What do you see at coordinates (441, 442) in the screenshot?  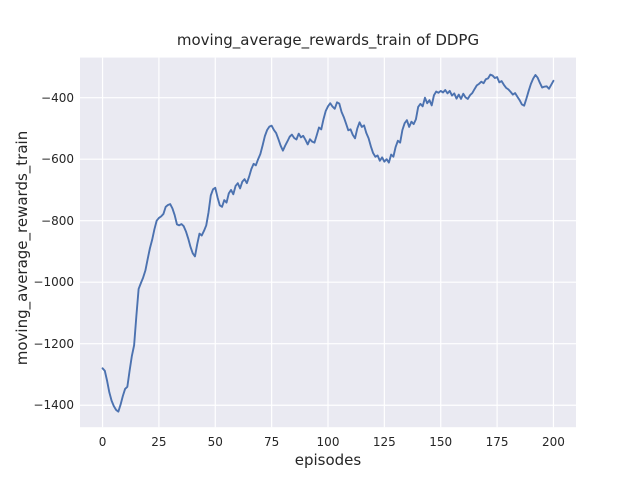 I see `x-tick-label: 150` at bounding box center [441, 442].